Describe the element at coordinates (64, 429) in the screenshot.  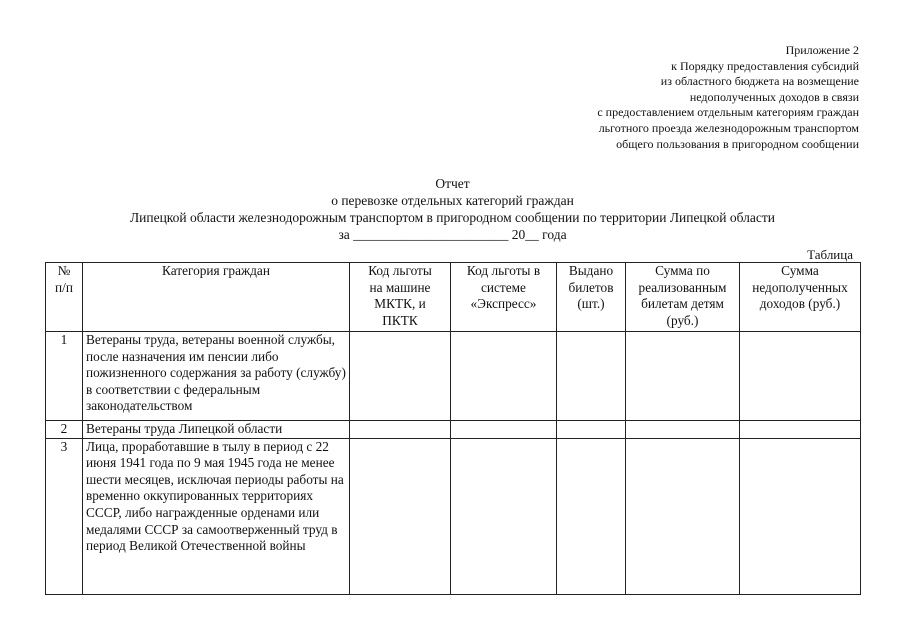
I see `row-number: 2` at that location.